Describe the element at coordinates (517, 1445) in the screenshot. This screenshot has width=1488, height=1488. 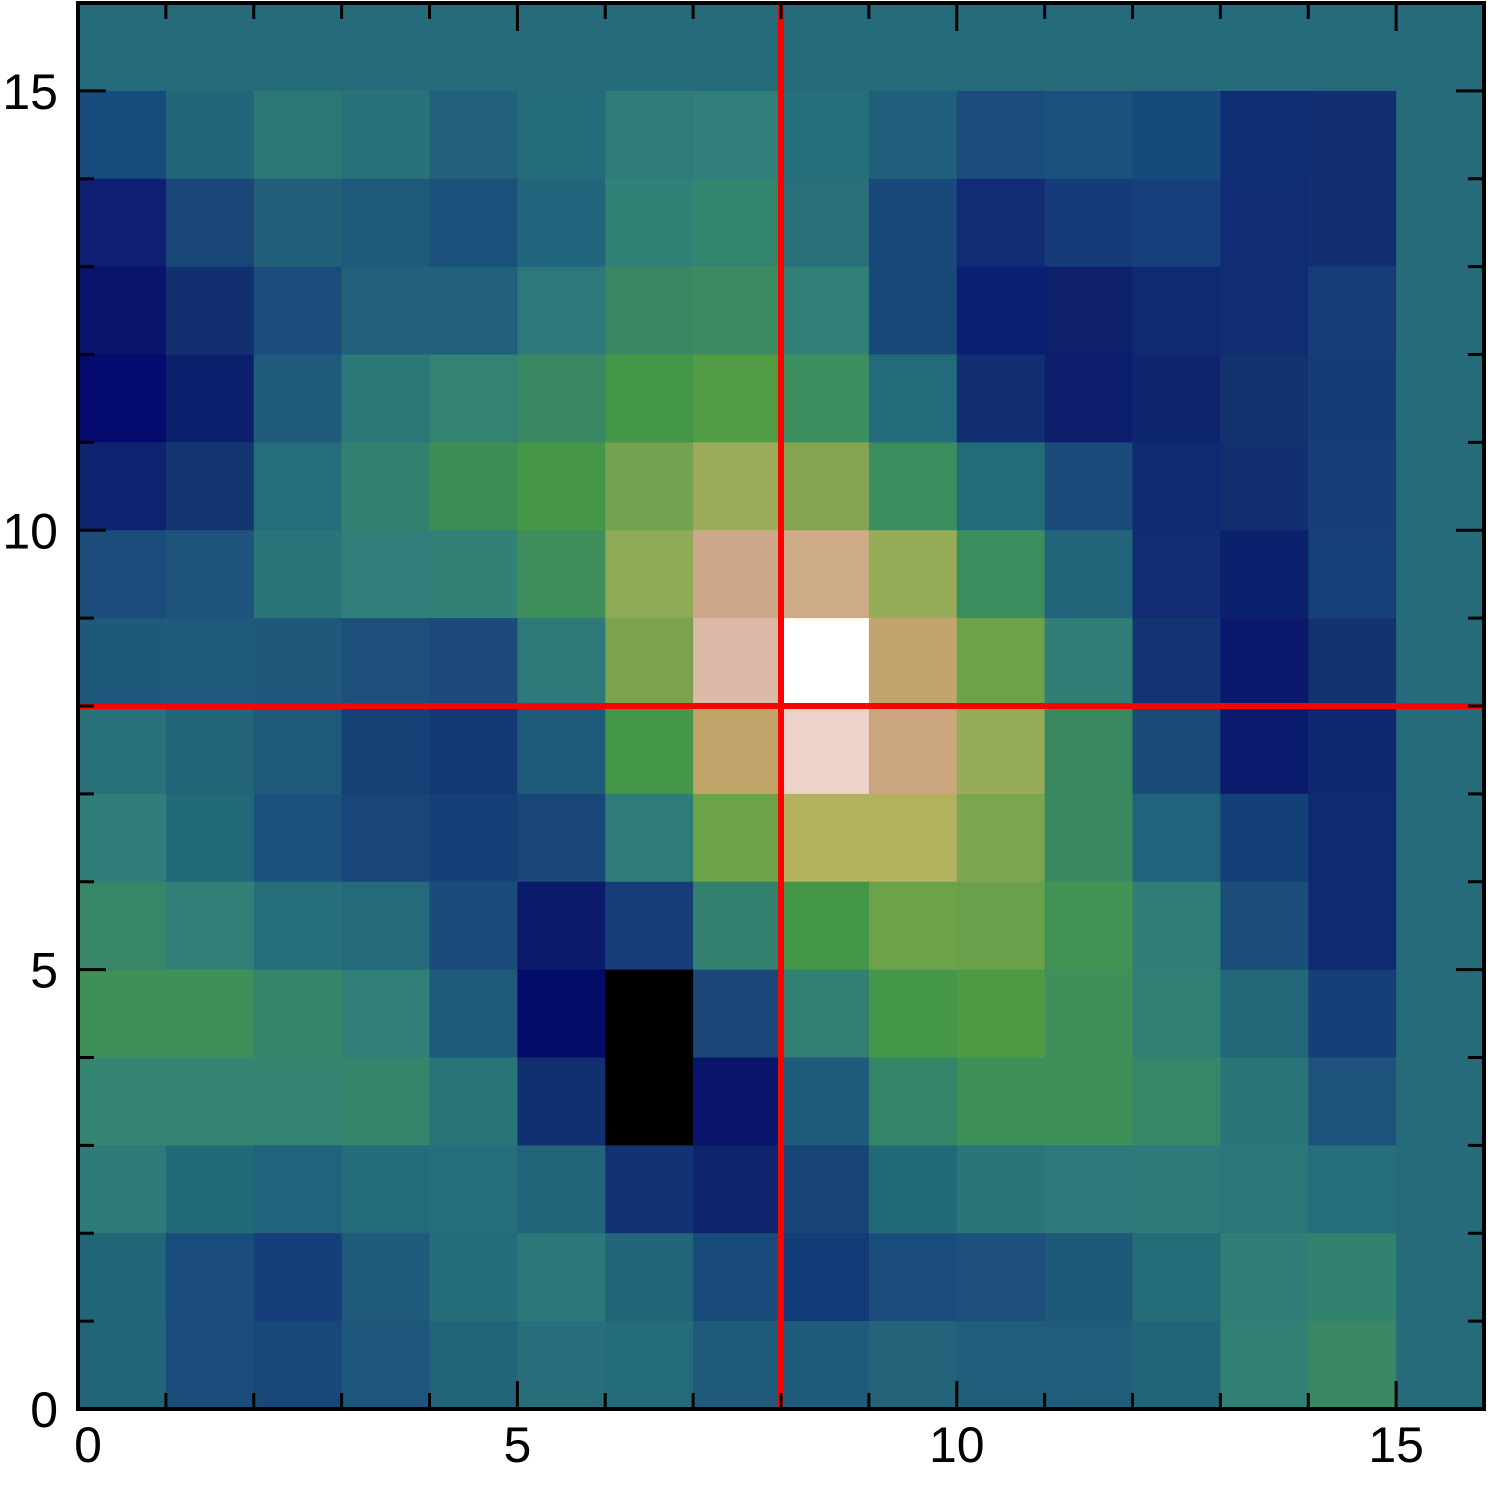
I see `x-tick-label: 5` at that location.